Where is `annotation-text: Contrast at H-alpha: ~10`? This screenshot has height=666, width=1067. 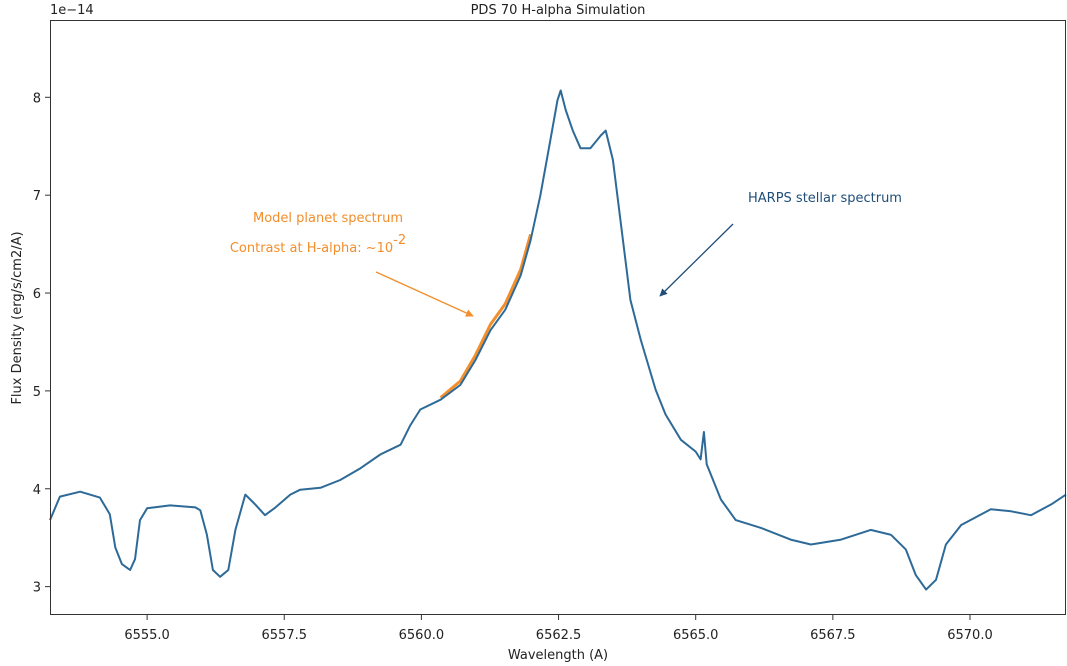 annotation-text: Contrast at H-alpha: ~10 is located at coordinates (311, 248).